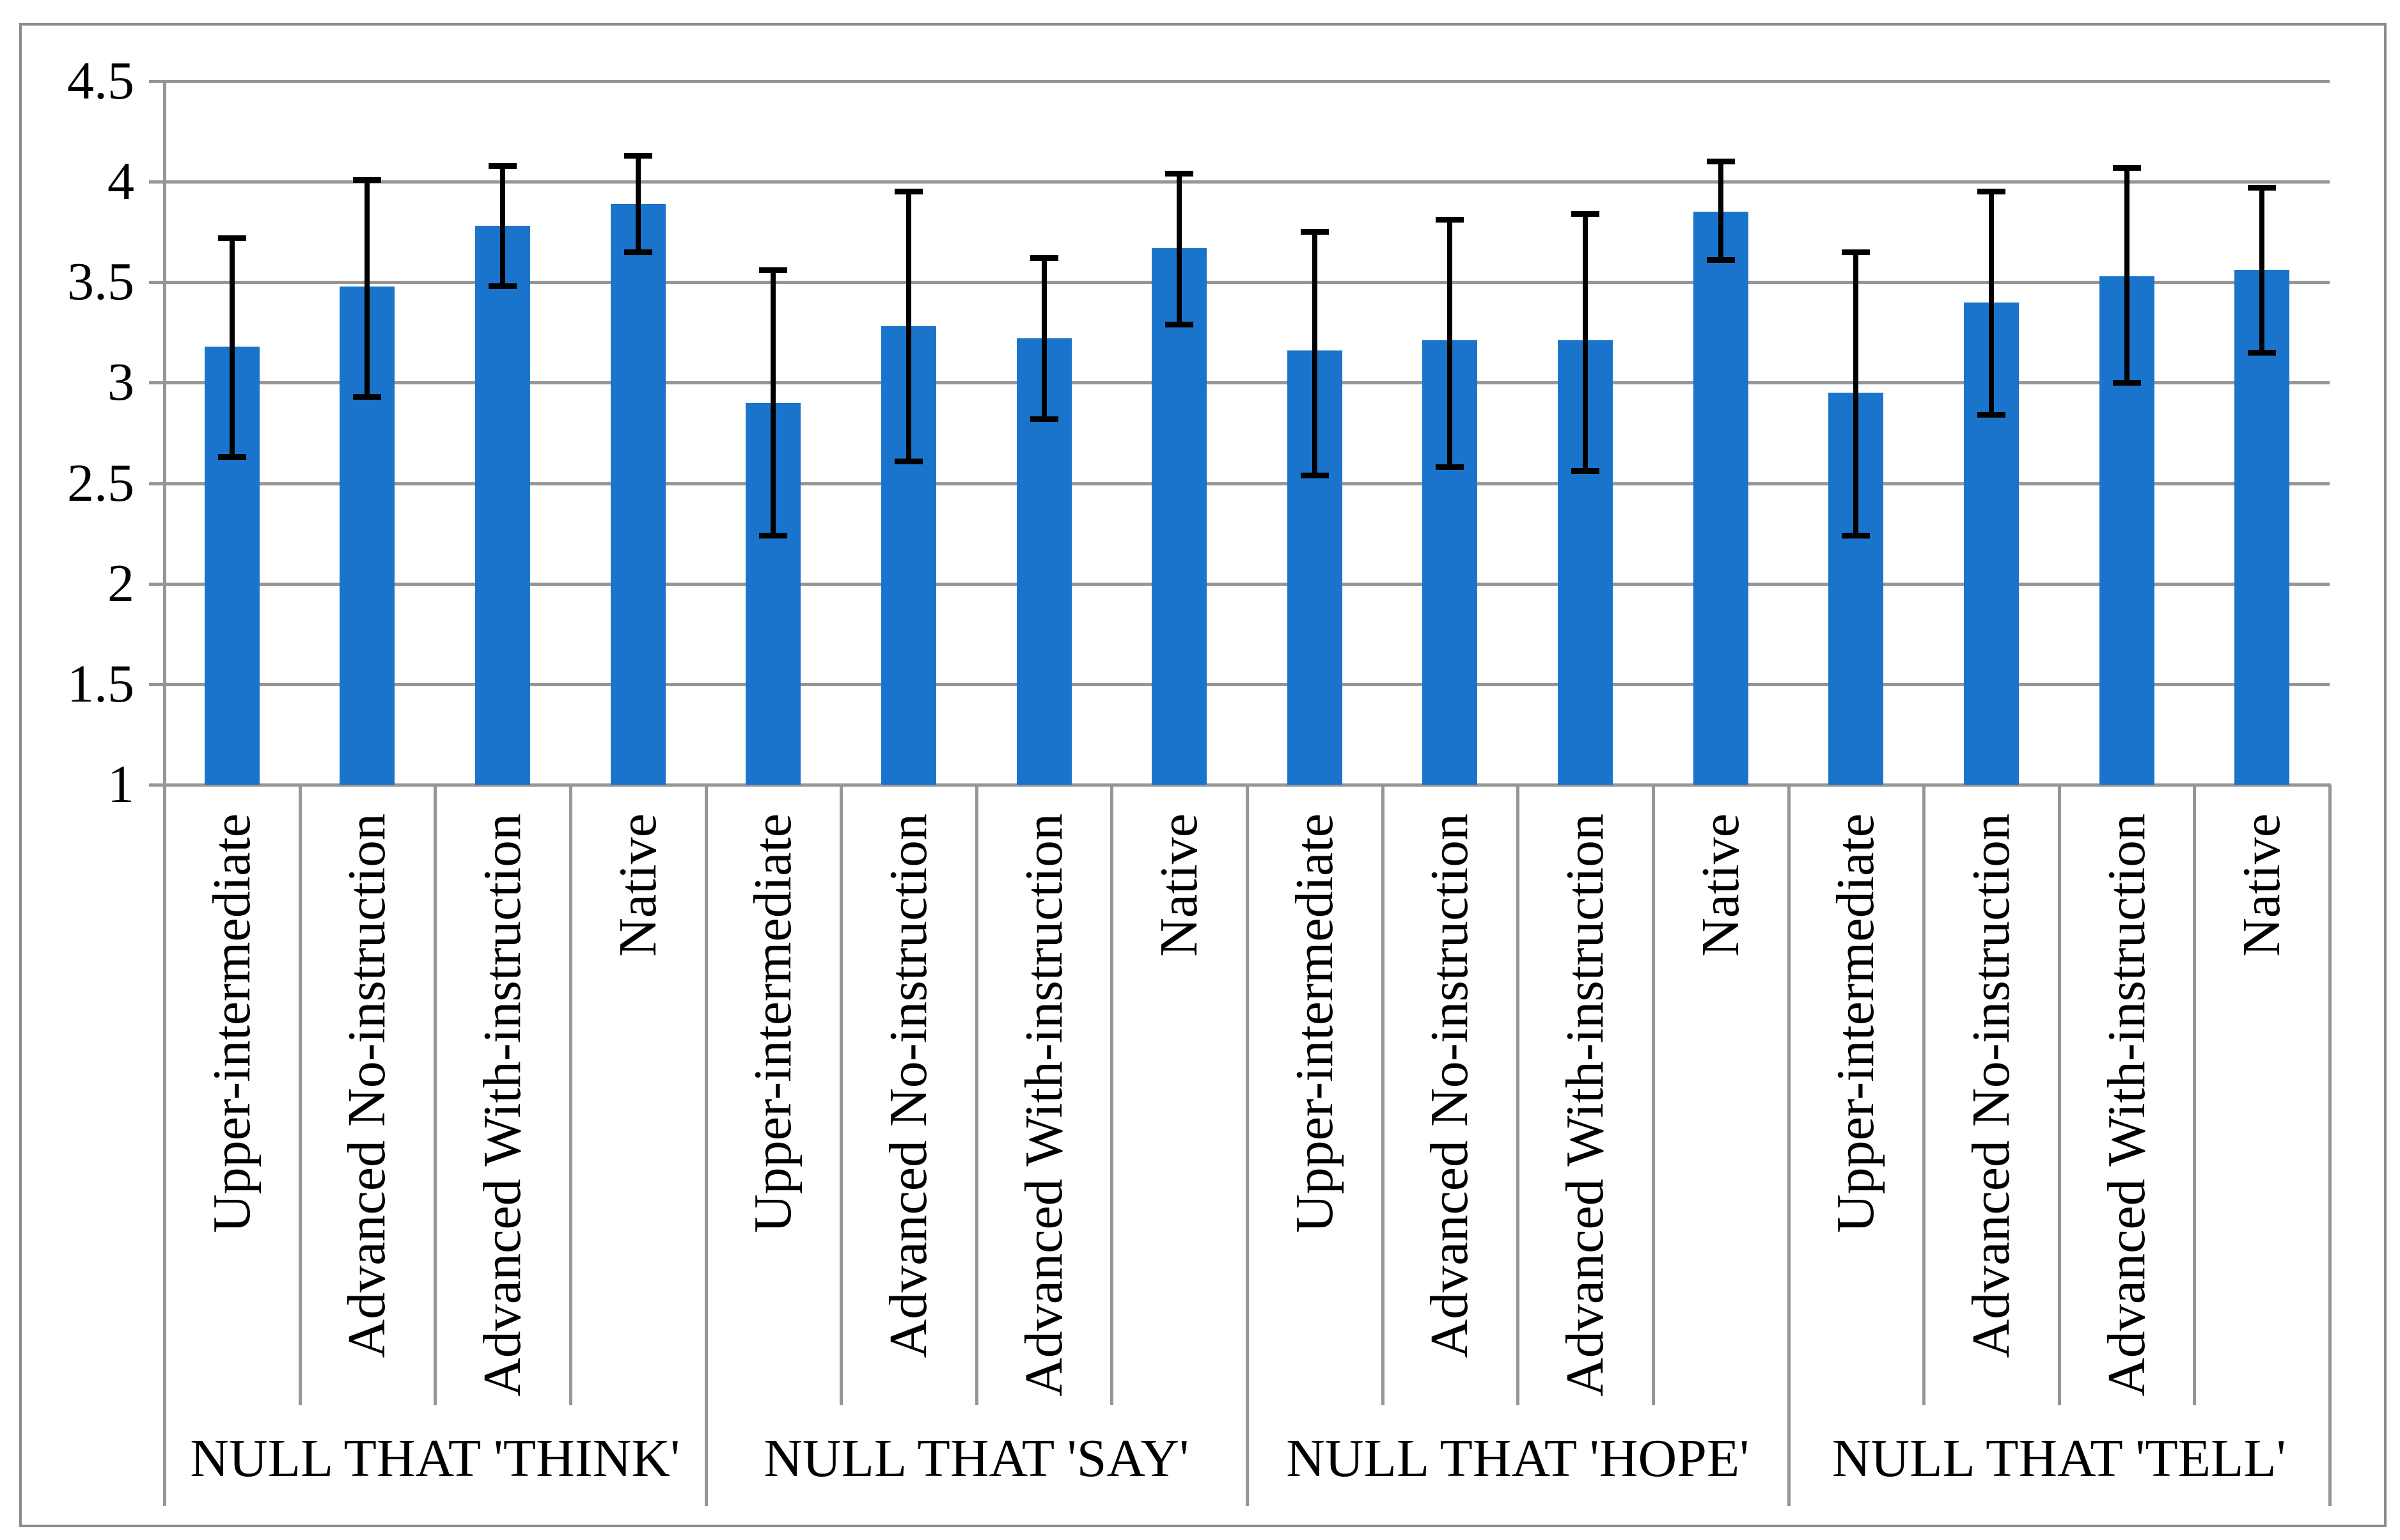 The height and width of the screenshot is (1540, 2400). I want to click on category-label-cell-3-2: Advanced With-instruction, so click(2127, 1095).